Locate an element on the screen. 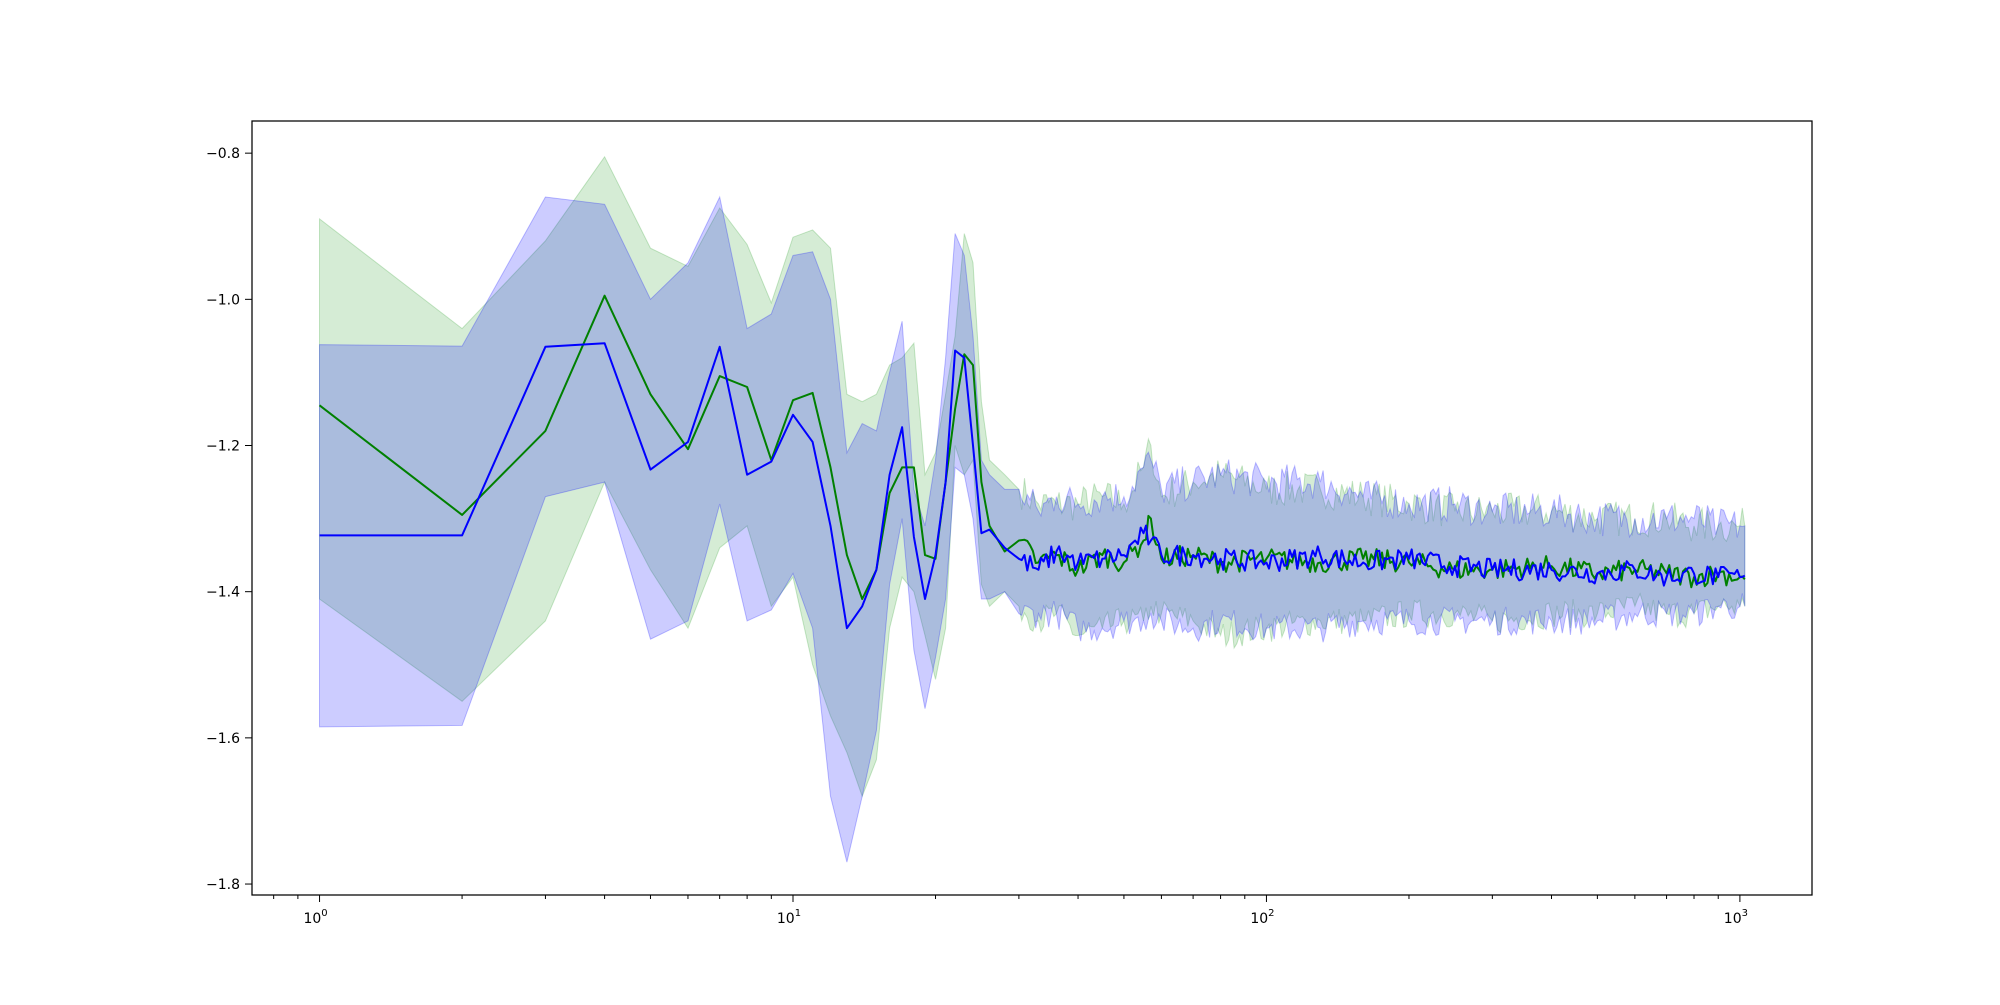  x-tick-label: 10¹ is located at coordinates (789, 917).